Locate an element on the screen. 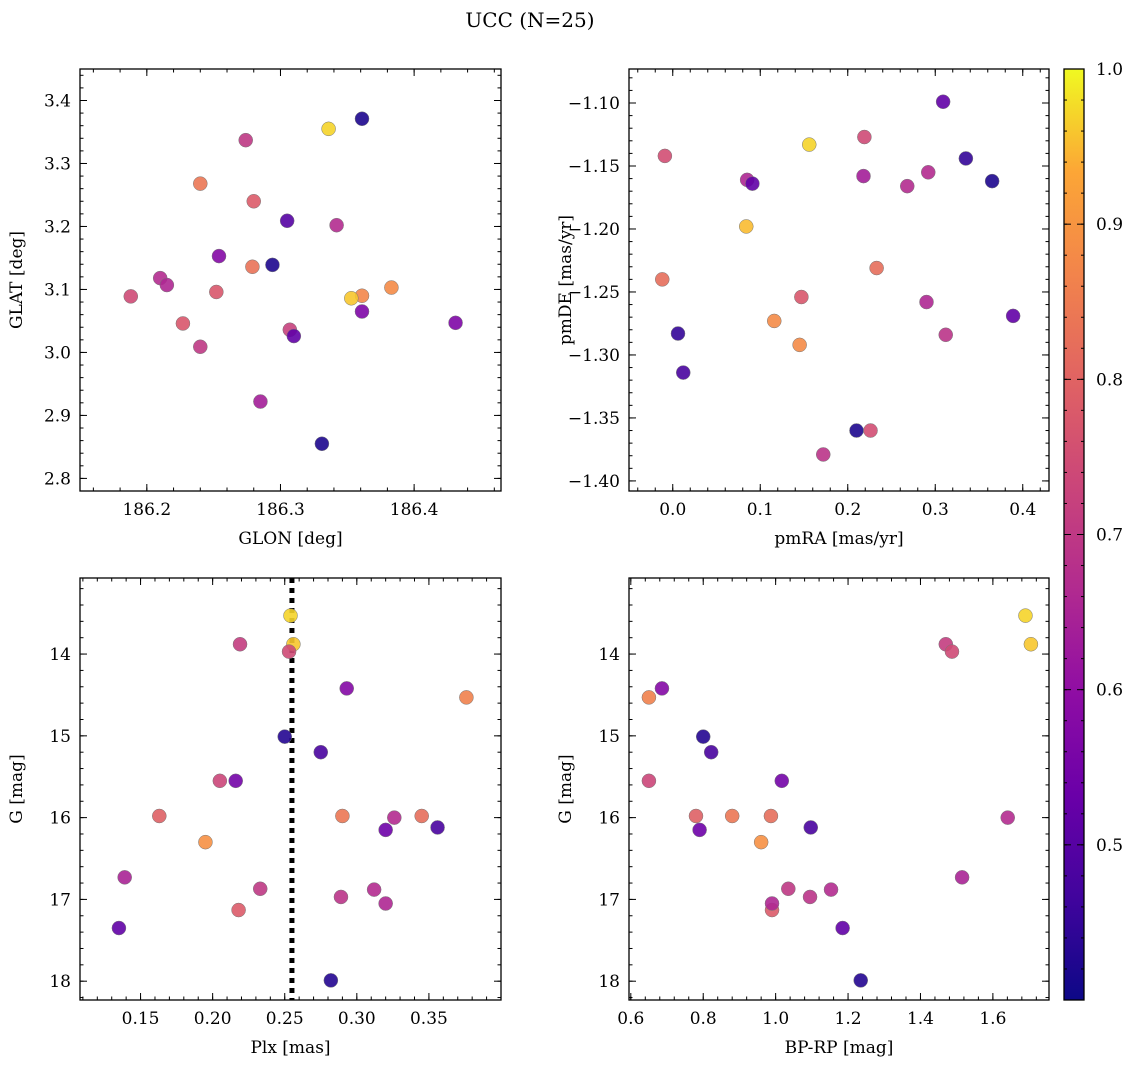  colorbar: 0.5 0.6 0.7 0.8 0.9 1.0 is located at coordinates (1093, 530).